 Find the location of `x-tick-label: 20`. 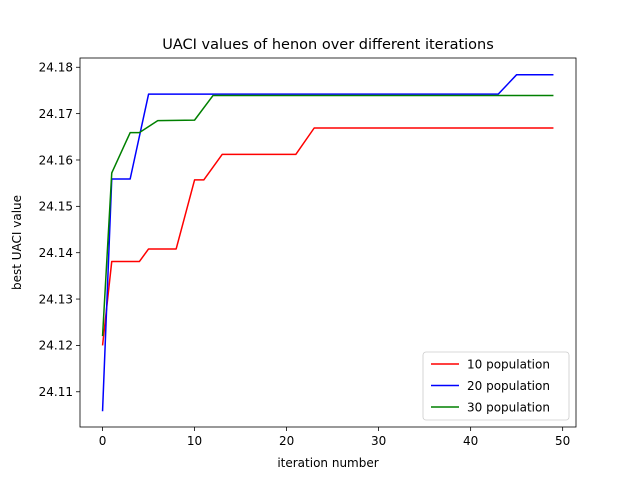

x-tick-label: 20 is located at coordinates (286, 441).